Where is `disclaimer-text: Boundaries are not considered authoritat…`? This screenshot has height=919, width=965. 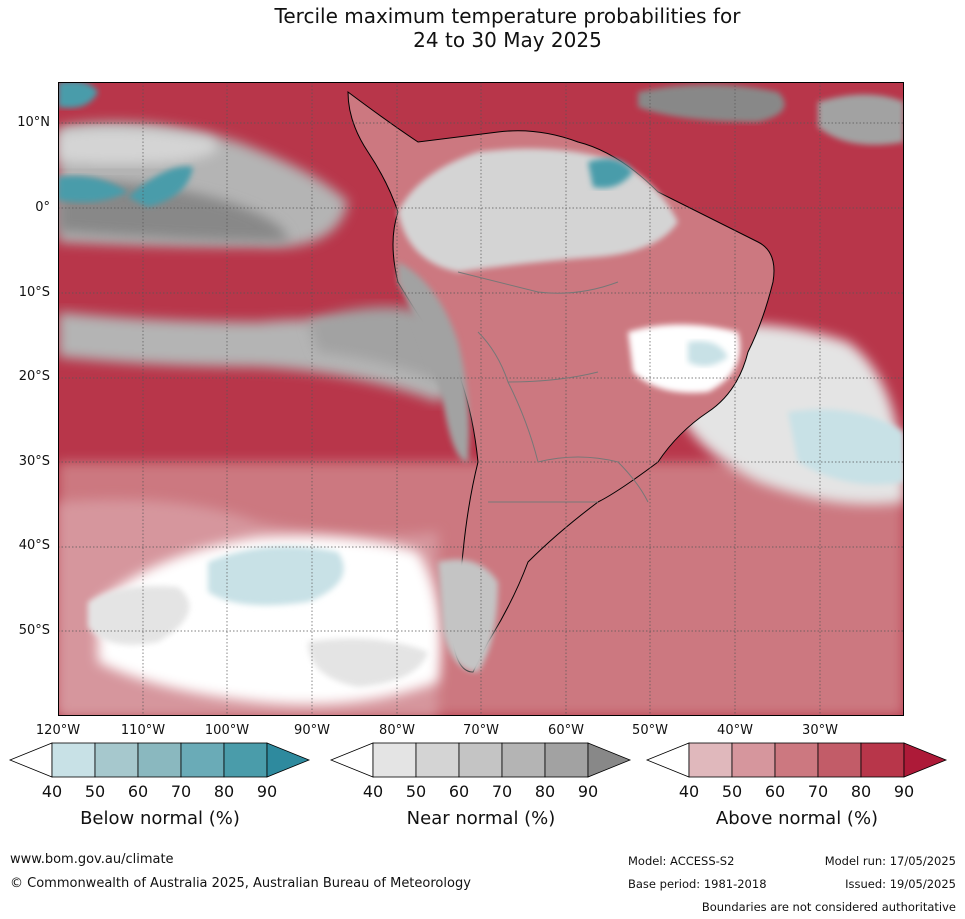 disclaimer-text: Boundaries are not considered authoritat… is located at coordinates (828, 907).